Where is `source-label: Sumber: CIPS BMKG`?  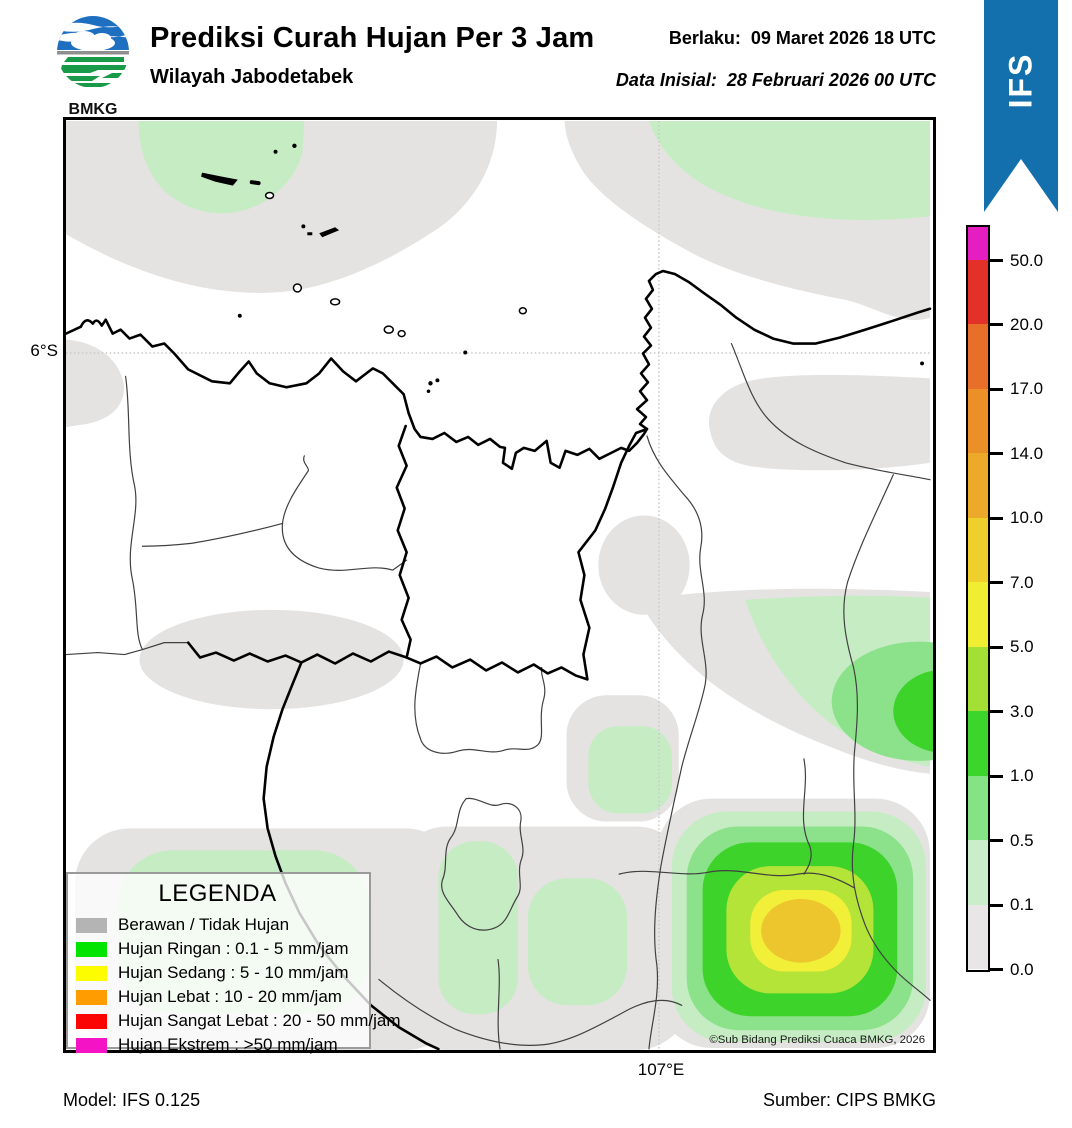
source-label: Sumber: CIPS BMKG is located at coordinates (849, 1100).